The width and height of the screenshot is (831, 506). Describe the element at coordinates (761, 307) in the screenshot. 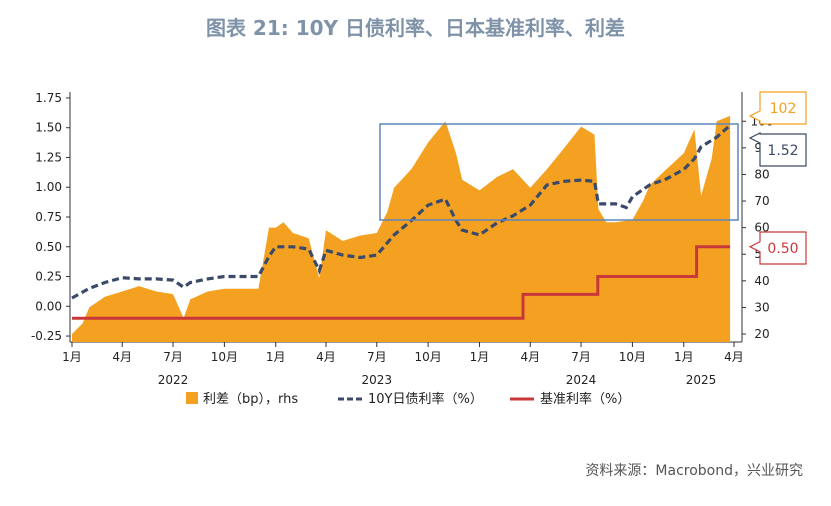

I see `right-tick-label: 30` at that location.